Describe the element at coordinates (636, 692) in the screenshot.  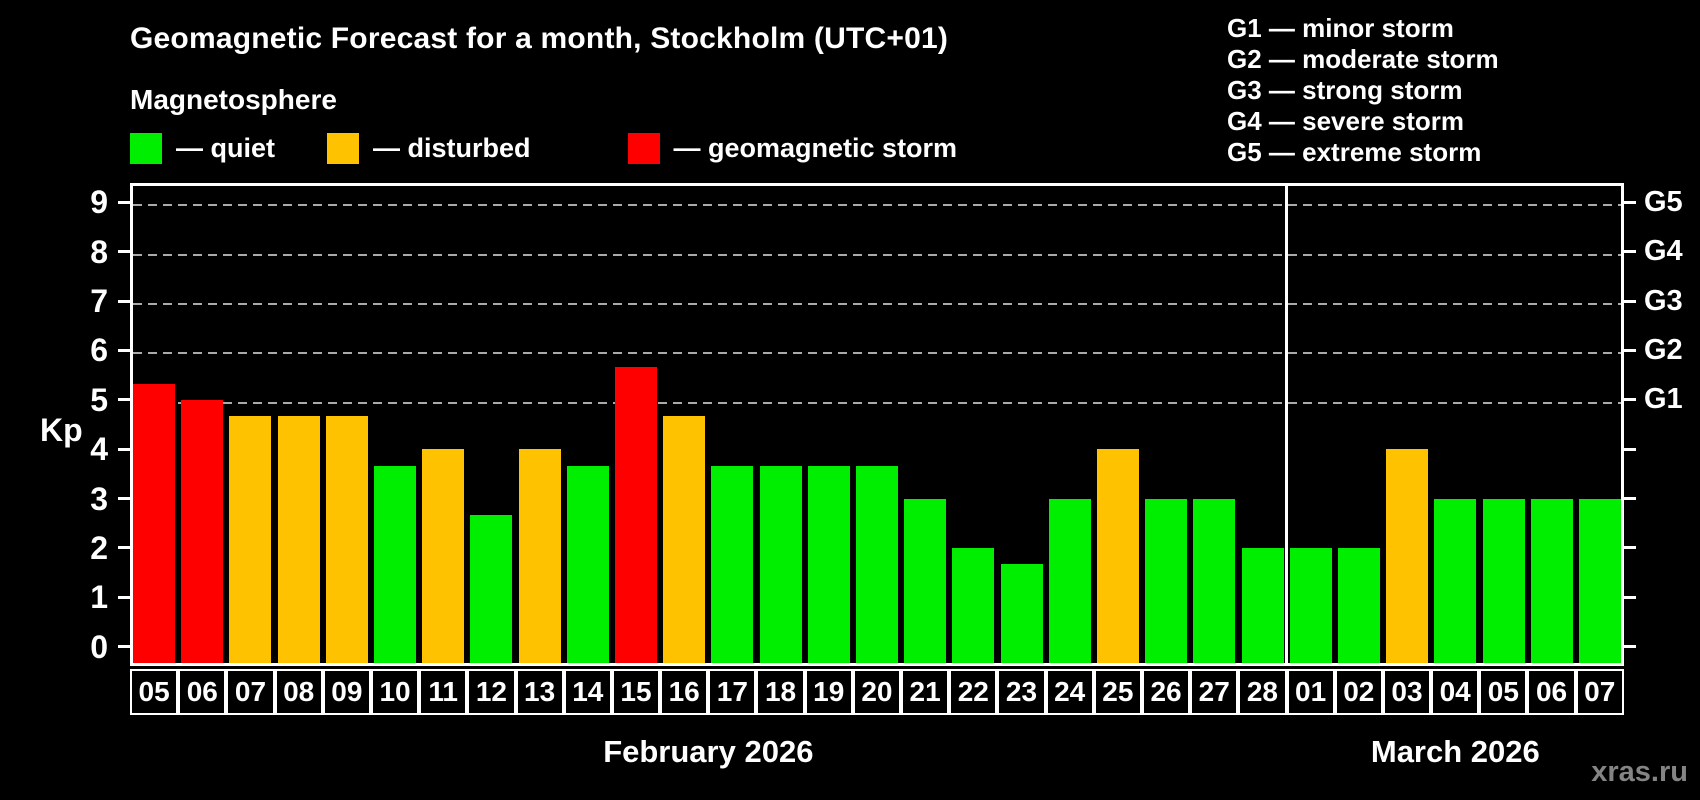
I see `day-cell: 15` at that location.